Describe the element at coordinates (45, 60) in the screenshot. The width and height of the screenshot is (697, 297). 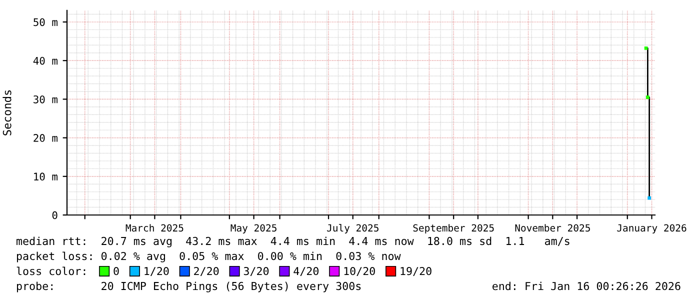
I see `y-tick-label: 40 m` at that location.